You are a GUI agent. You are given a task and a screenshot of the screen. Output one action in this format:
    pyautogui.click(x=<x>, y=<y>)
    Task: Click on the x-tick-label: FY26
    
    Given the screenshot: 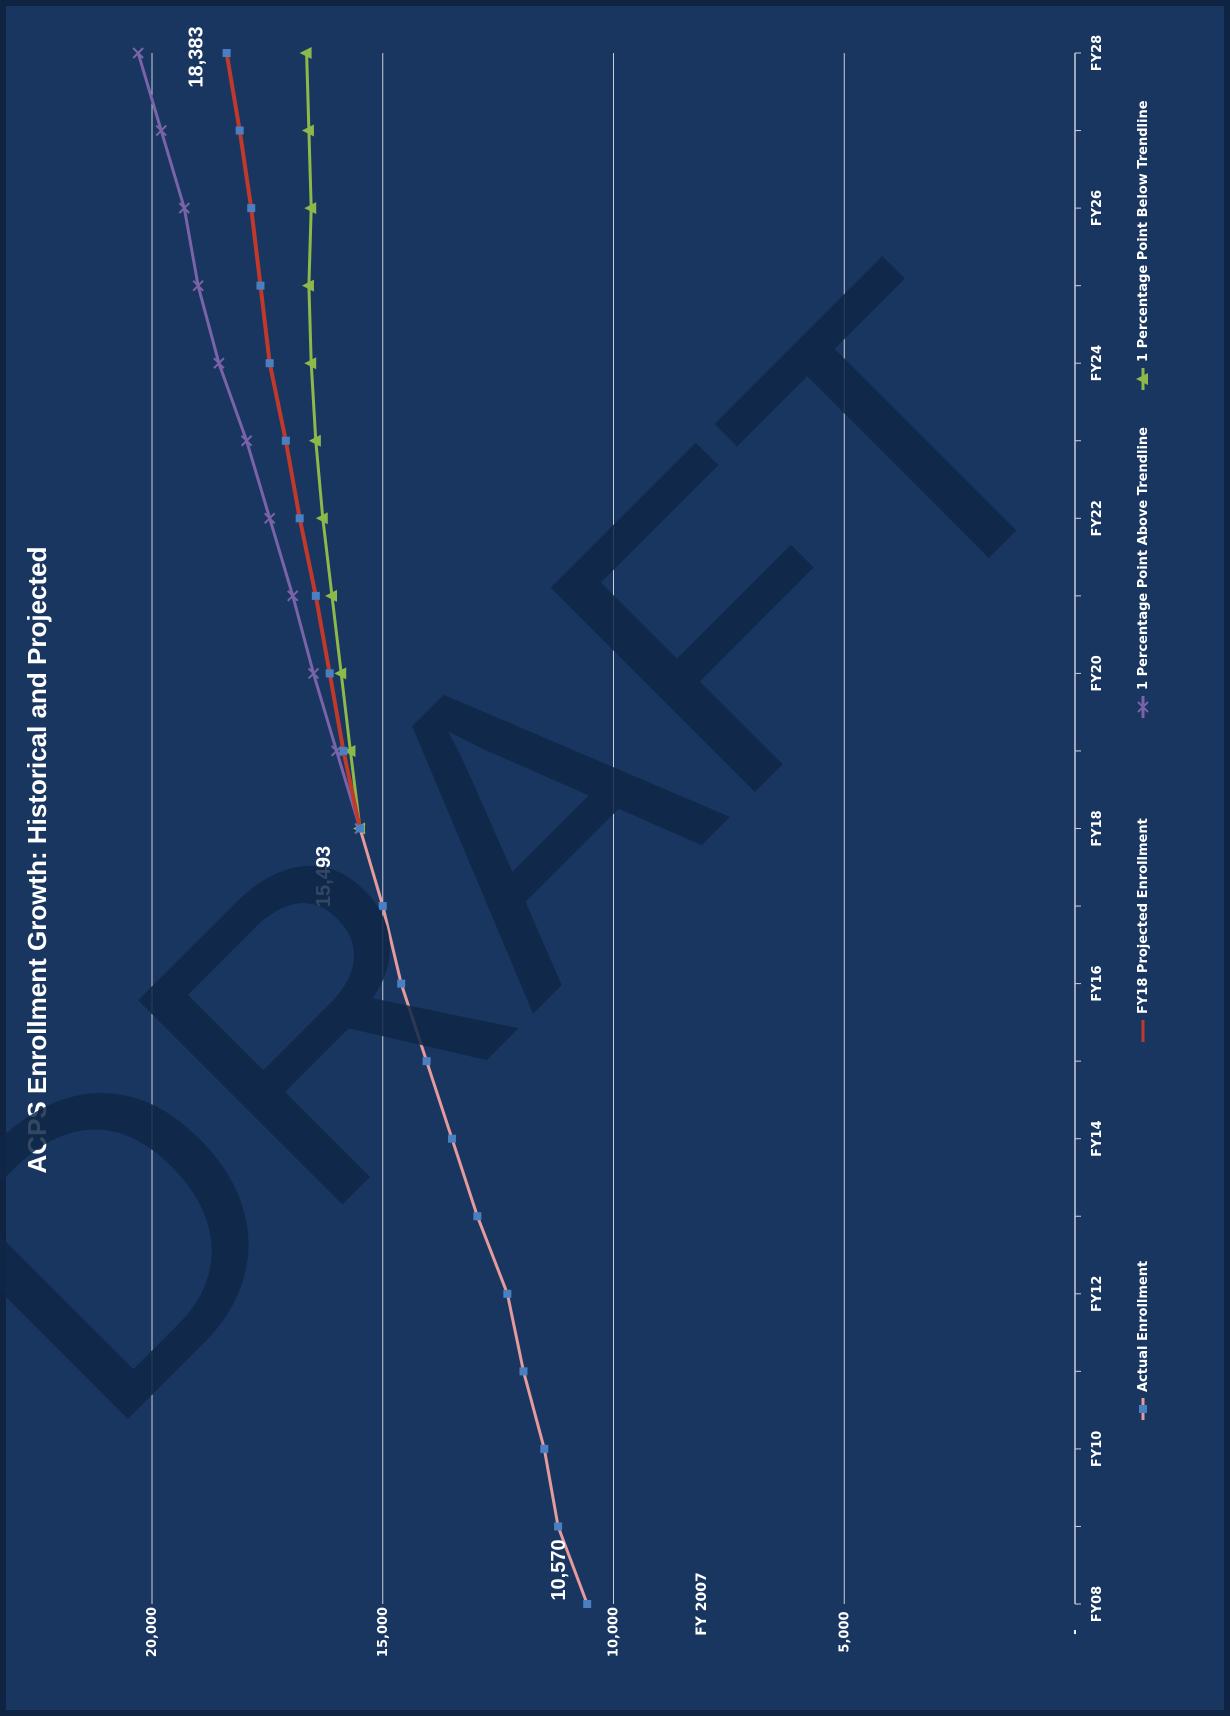 What is the action you would take?
    pyautogui.click(x=1097, y=208)
    